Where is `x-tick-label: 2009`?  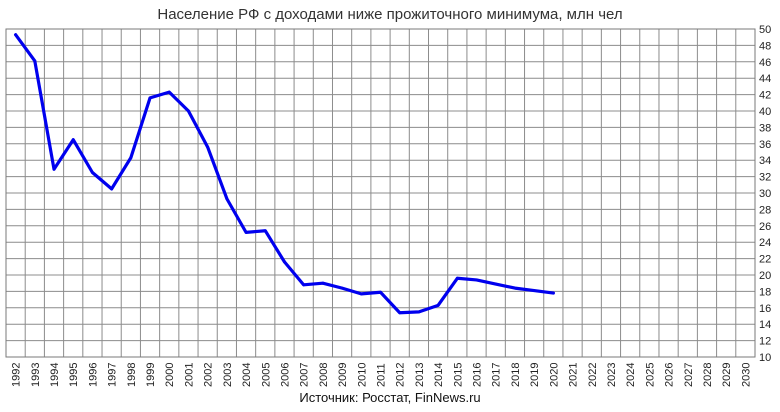 x-tick-label: 2009 is located at coordinates (343, 375).